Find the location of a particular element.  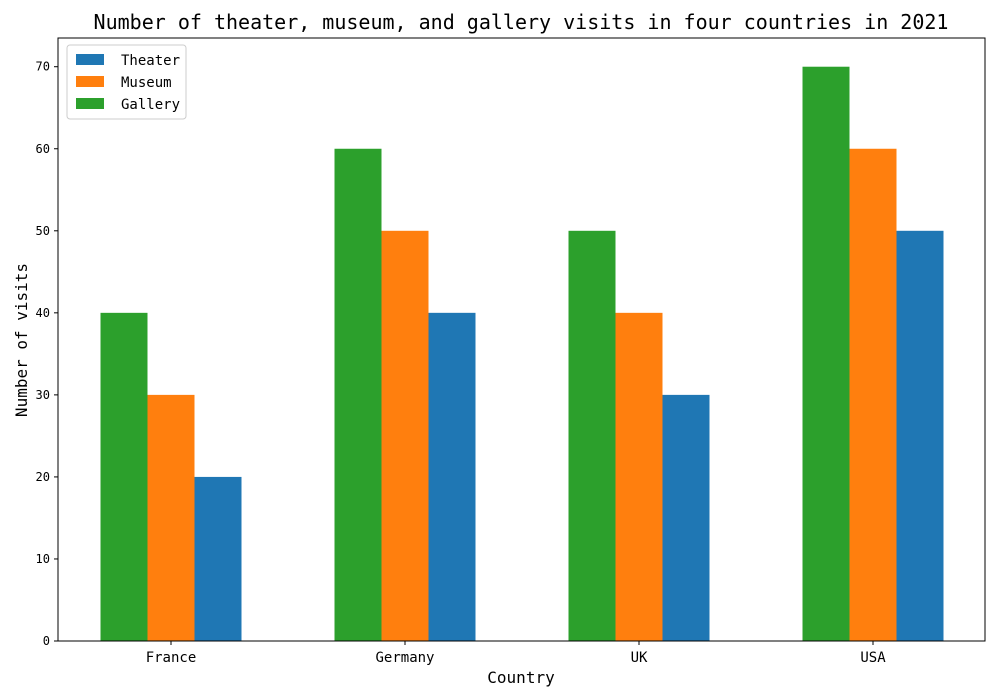

bar-museum-usa is located at coordinates (873, 394).